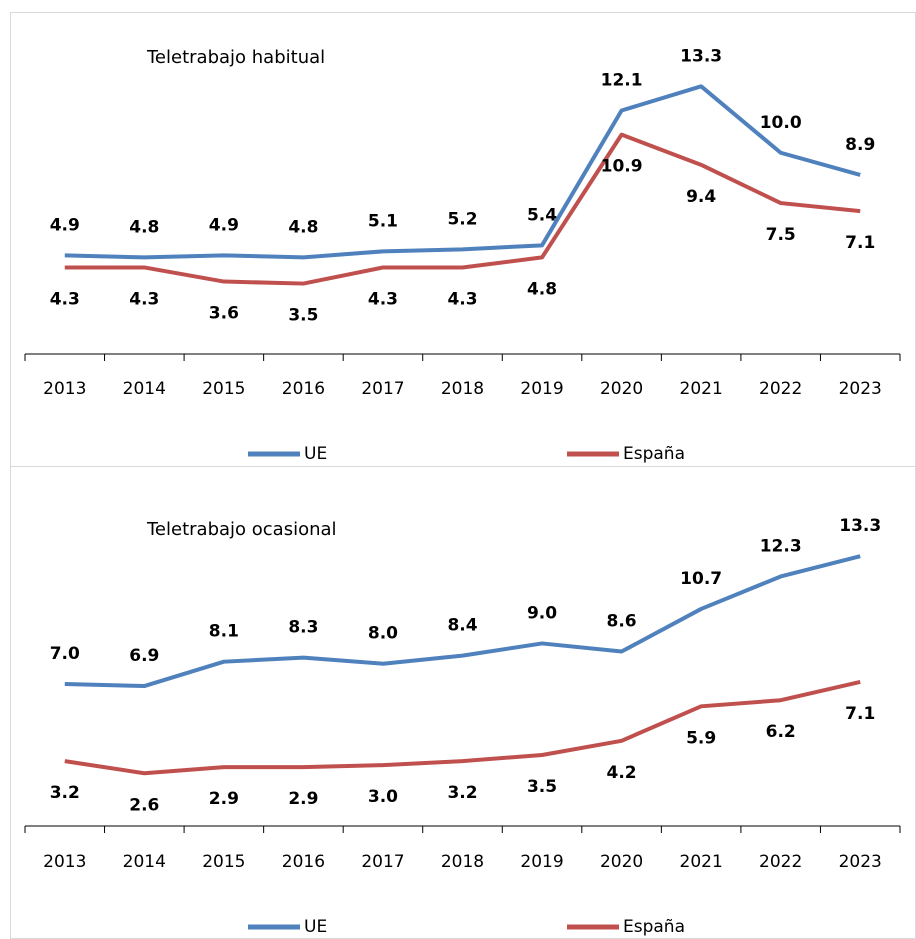 The height and width of the screenshot is (939, 916). What do you see at coordinates (383, 221) in the screenshot?
I see `data-label: 5.1` at bounding box center [383, 221].